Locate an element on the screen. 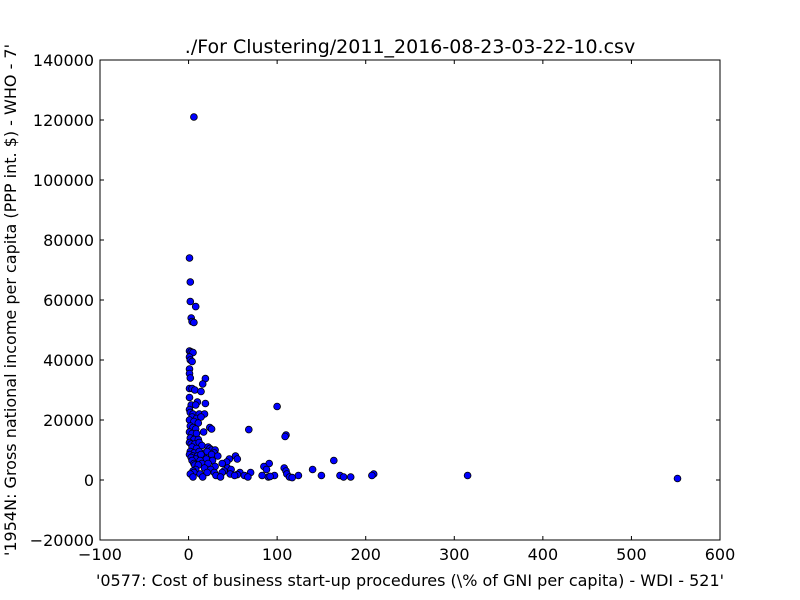 The image size is (800, 600). y-tick-label: −20000 is located at coordinates (62, 540).